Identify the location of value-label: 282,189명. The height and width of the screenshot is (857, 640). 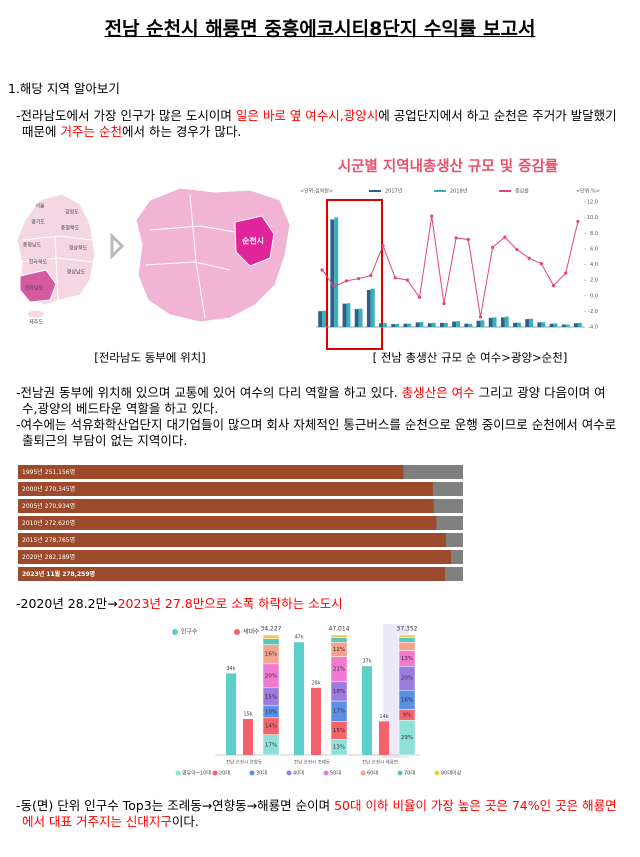
(60, 557).